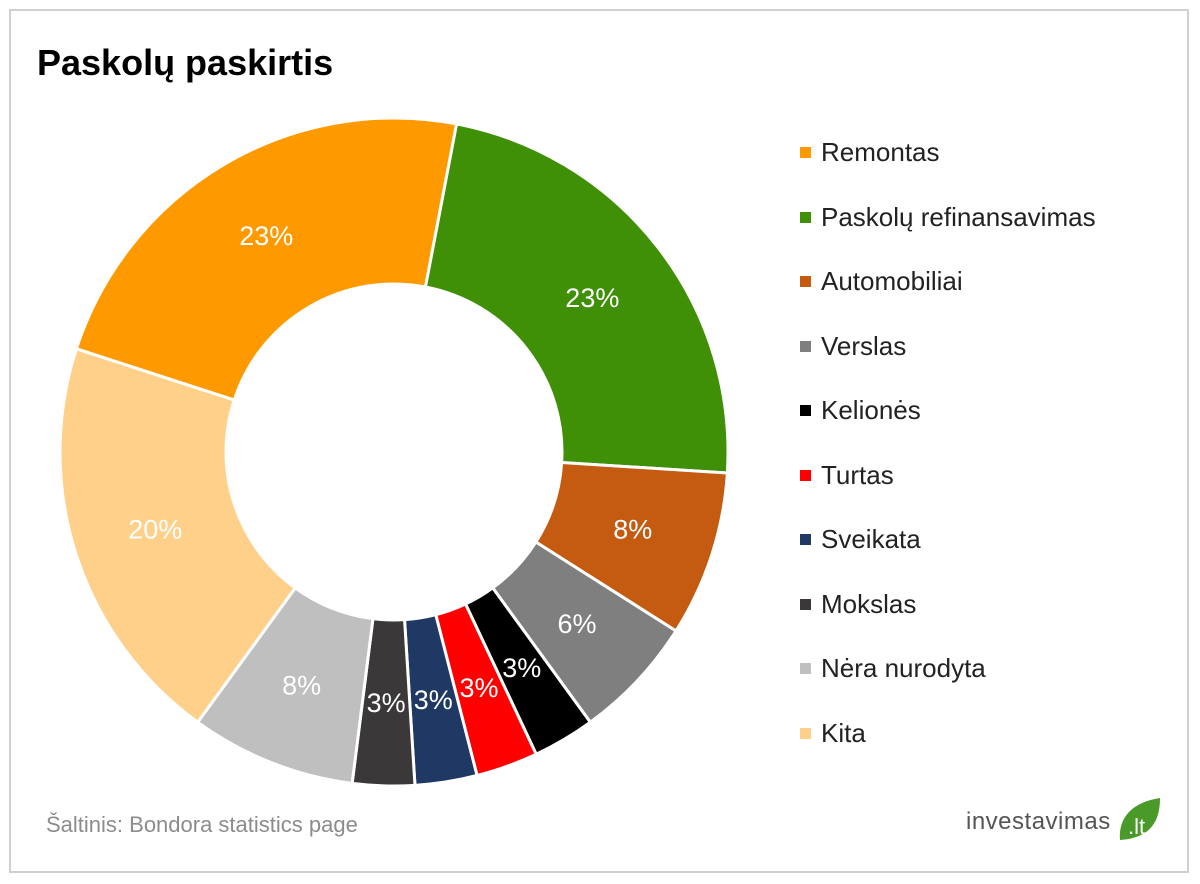 The width and height of the screenshot is (1200, 884). What do you see at coordinates (948, 553) in the screenshot?
I see `legend-item: Sveikata` at bounding box center [948, 553].